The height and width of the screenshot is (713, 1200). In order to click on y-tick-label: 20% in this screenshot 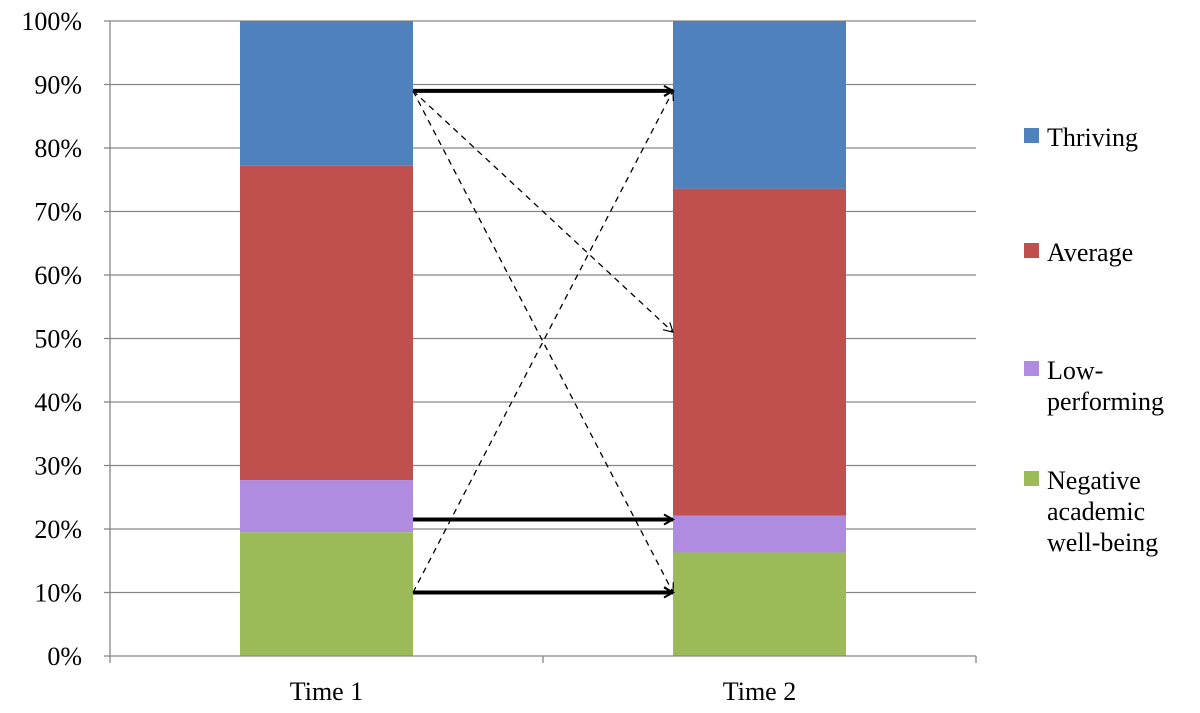, I will do `click(58, 529)`.